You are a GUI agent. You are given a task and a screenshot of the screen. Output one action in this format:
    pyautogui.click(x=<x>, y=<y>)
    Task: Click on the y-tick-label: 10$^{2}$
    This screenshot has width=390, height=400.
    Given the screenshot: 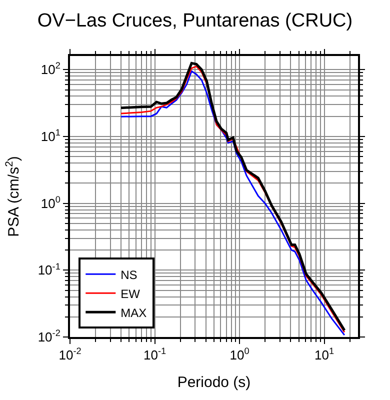 What is the action you would take?
    pyautogui.click(x=50, y=69)
    